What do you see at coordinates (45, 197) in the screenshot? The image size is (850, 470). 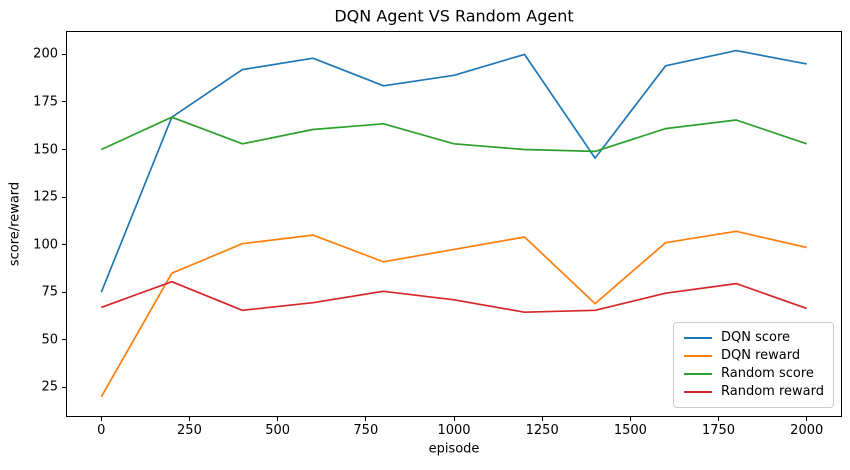 I see `y-tick-label: 125` at bounding box center [45, 197].